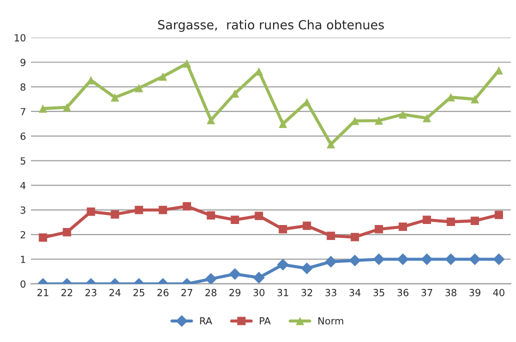 Image resolution: width=516 pixels, height=342 pixels. Describe the element at coordinates (66, 292) in the screenshot. I see `x-tick-label: 22` at that location.